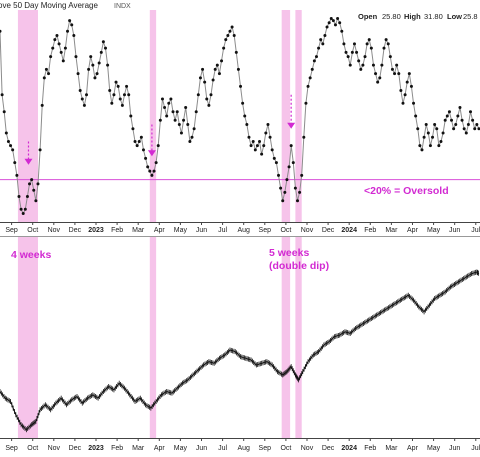 Image resolution: width=480 pixels, height=457 pixels. I want to click on top-x-tick-label-10: Jul, so click(222, 230).